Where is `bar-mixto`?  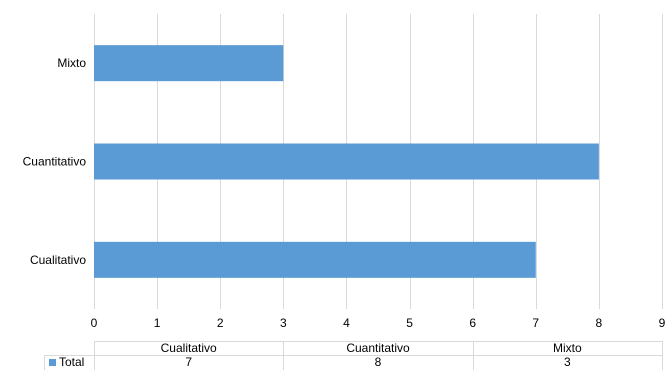 bar-mixto is located at coordinates (189, 63).